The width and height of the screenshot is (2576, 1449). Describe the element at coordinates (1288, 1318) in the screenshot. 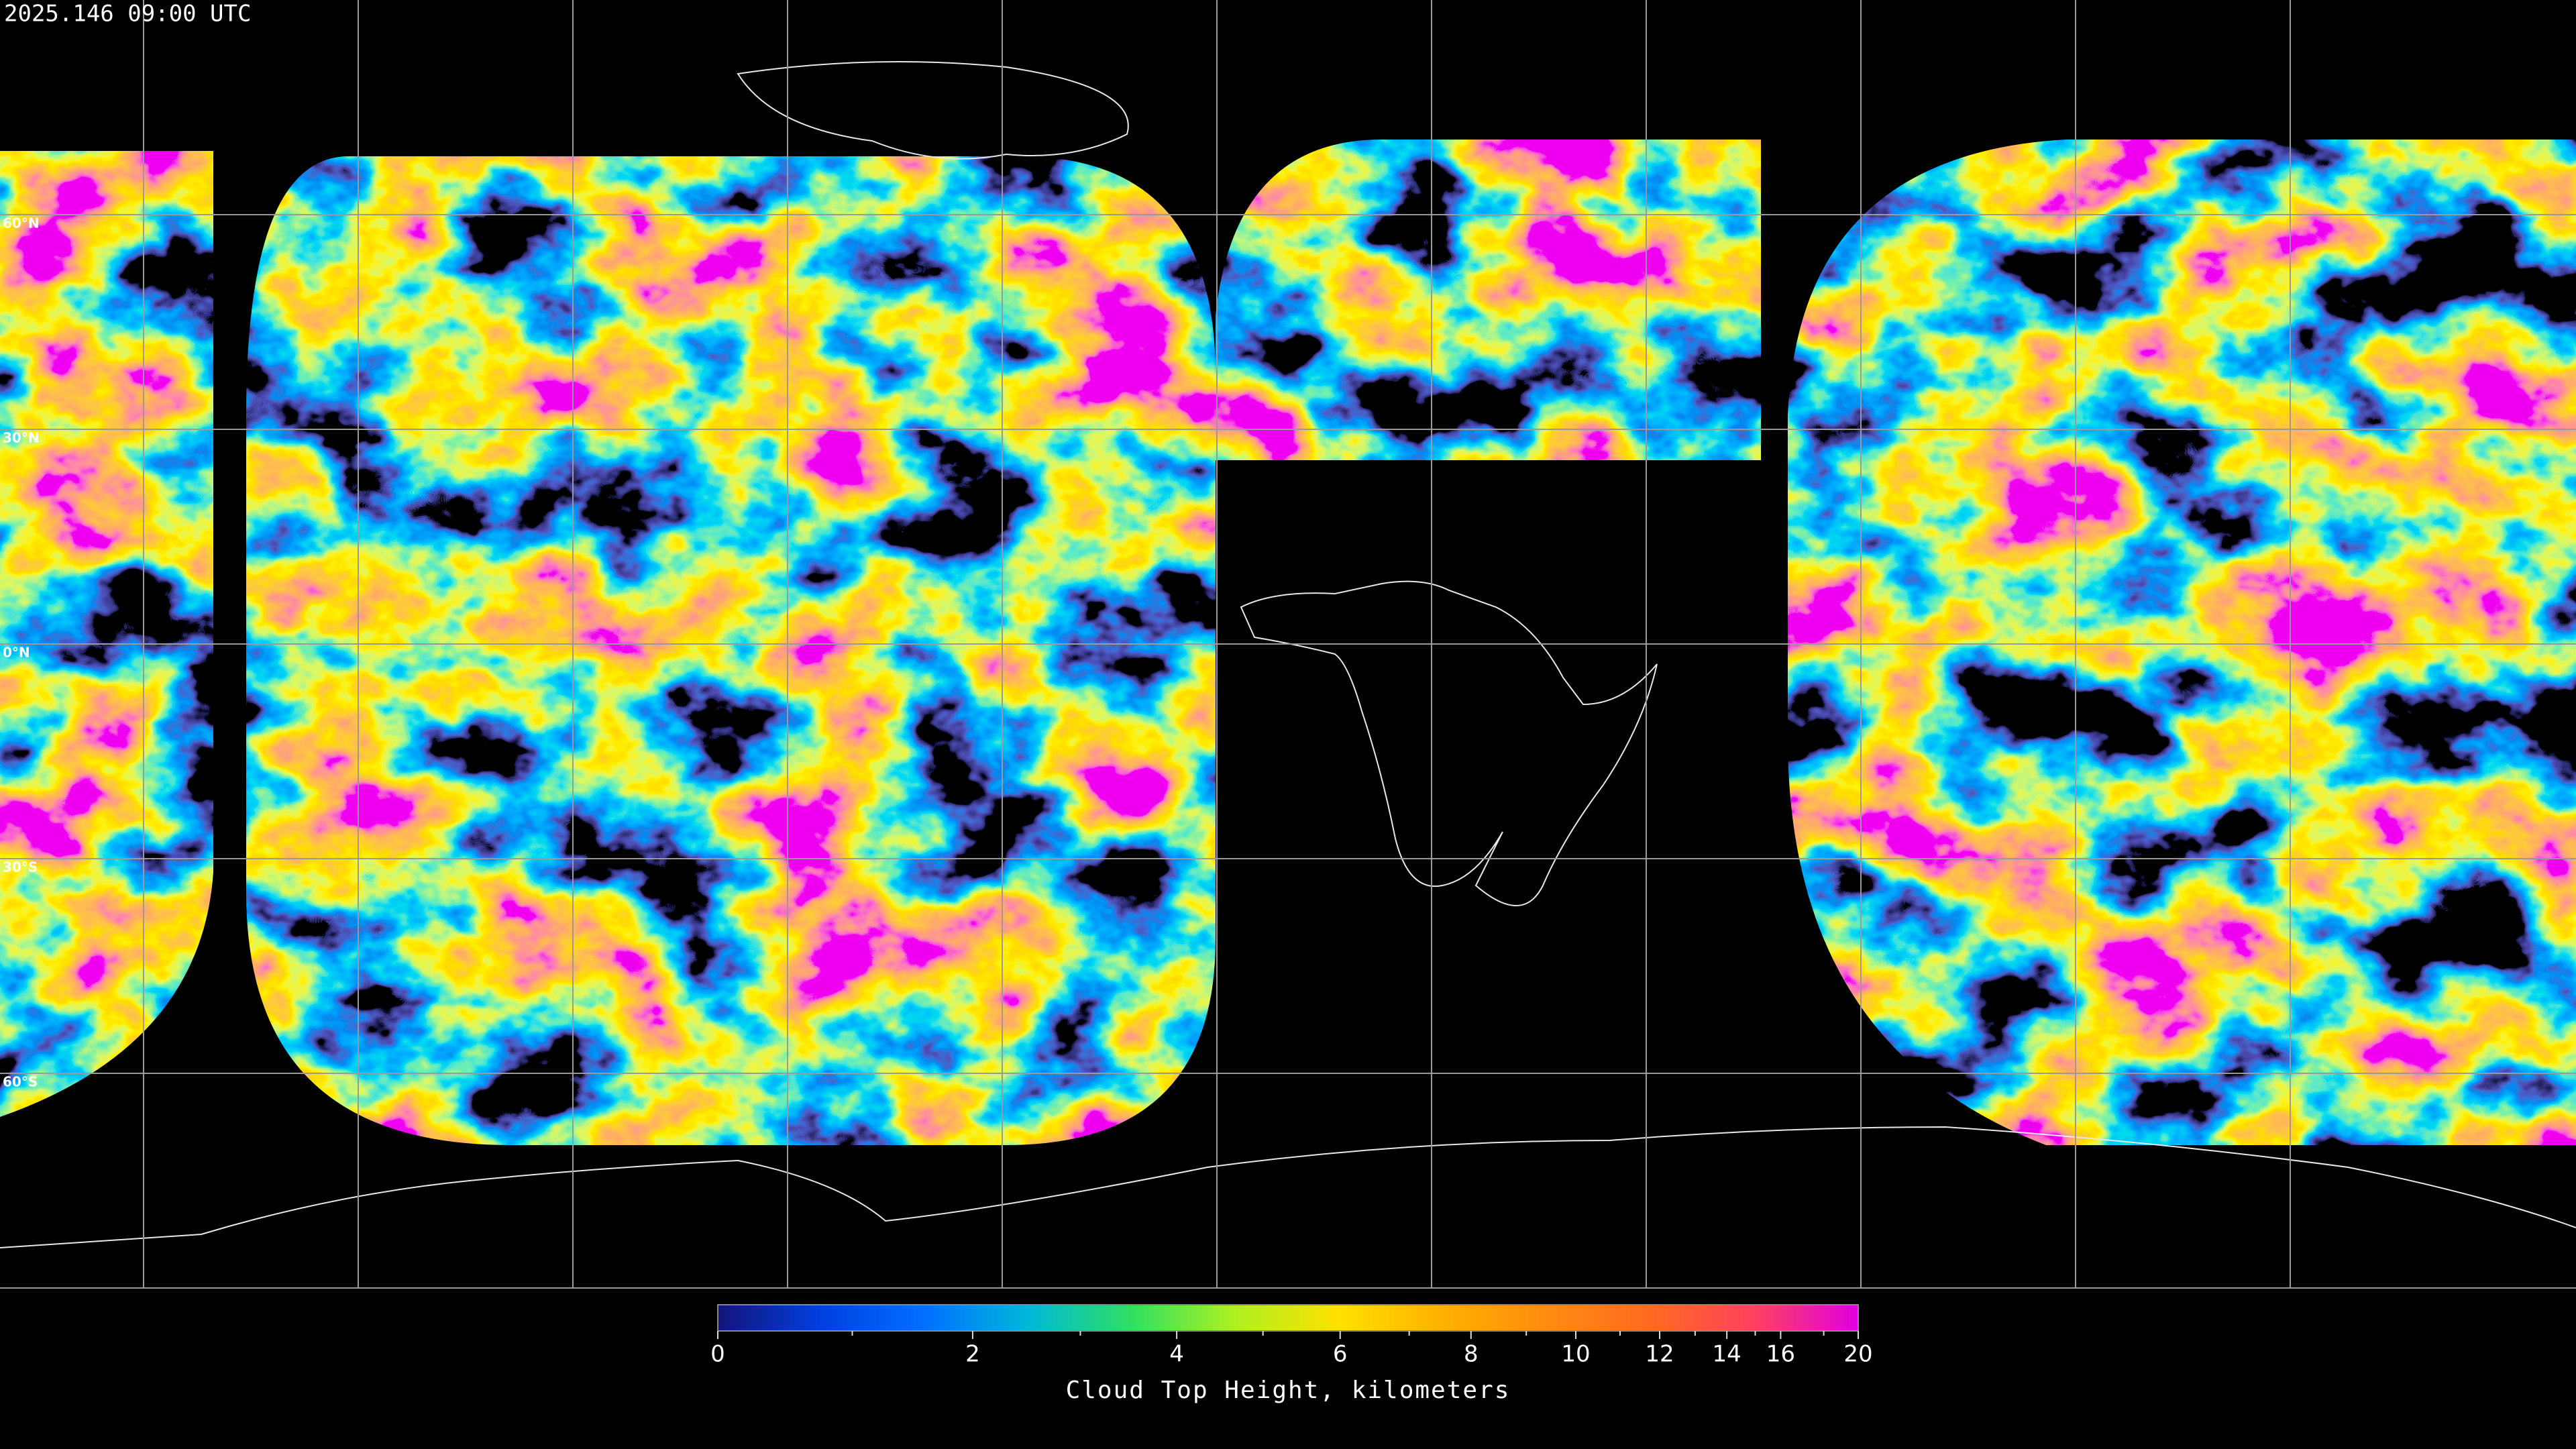

I see `colorbar-gradient` at that location.